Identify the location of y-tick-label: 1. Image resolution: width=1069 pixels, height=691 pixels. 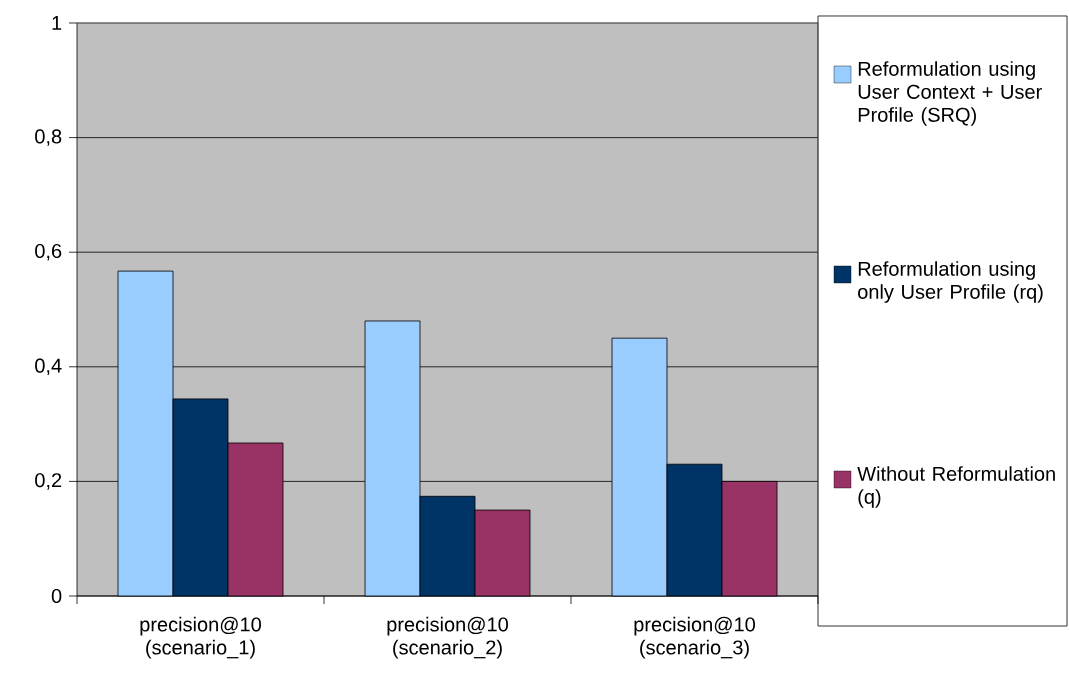
(57, 23).